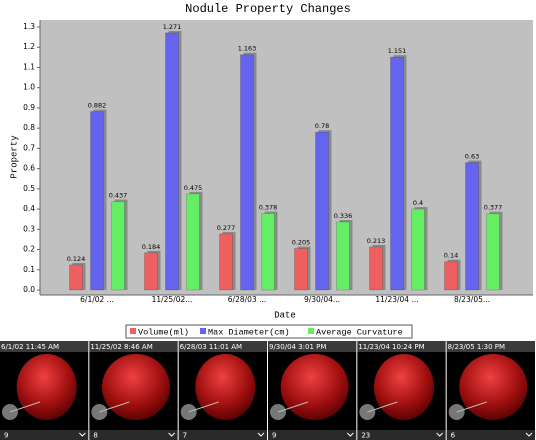 The width and height of the screenshot is (536, 440). What do you see at coordinates (29, 188) in the screenshot?
I see `y-tick-label: 0.5` at bounding box center [29, 188].